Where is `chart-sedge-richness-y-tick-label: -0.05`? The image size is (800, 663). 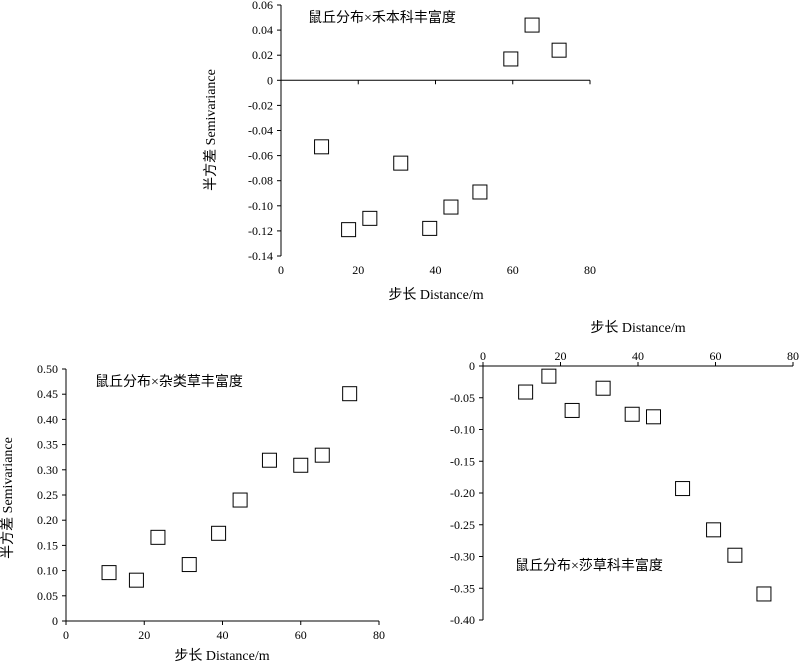
chart-sedge-richness-y-tick-label: -0.05 is located at coordinates (462, 398).